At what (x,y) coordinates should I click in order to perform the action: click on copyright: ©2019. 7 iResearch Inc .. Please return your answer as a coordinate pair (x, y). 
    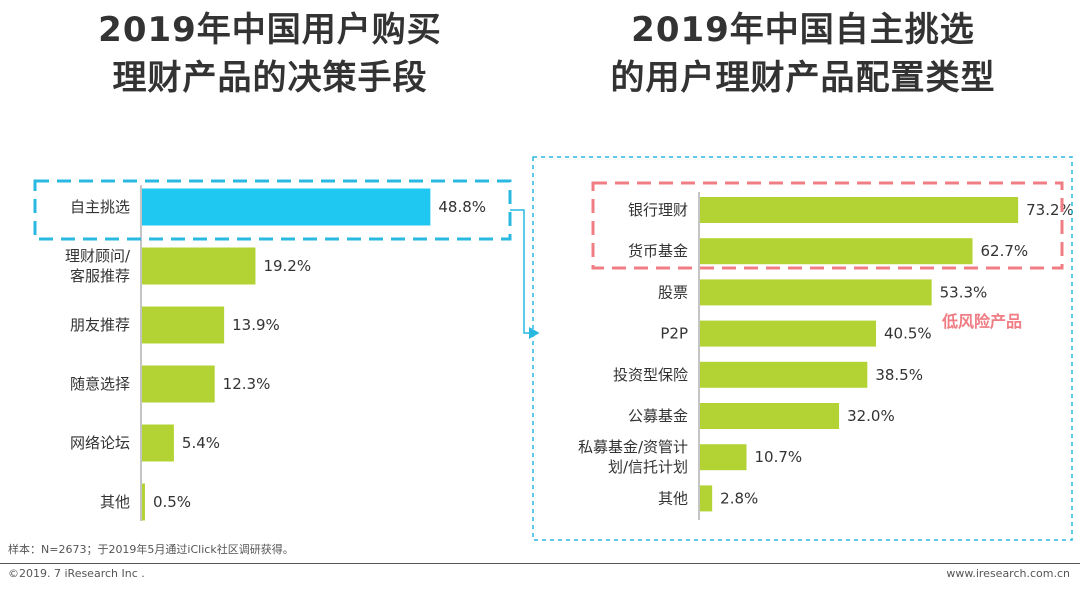
    Looking at the image, I should click on (76, 573).